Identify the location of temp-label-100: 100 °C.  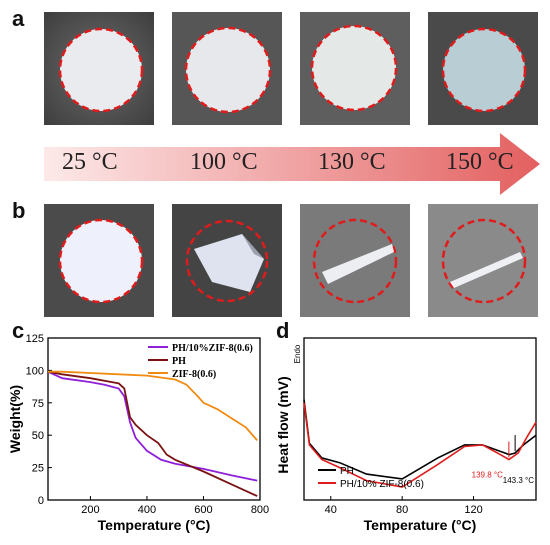
(224, 162).